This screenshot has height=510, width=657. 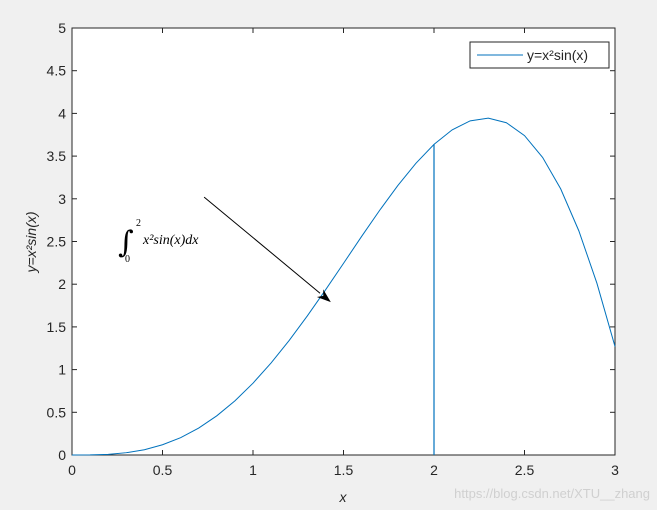 What do you see at coordinates (57, 327) in the screenshot?
I see `y-tick-label: 1.5` at bounding box center [57, 327].